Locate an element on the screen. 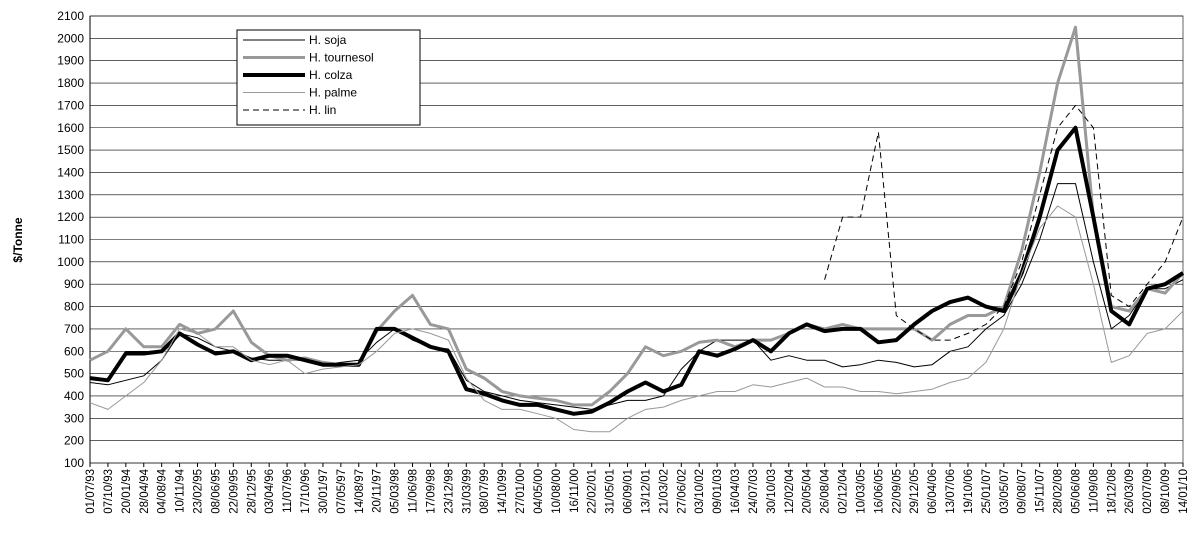  x-tick-label: 06/09/01 is located at coordinates (629, 491).